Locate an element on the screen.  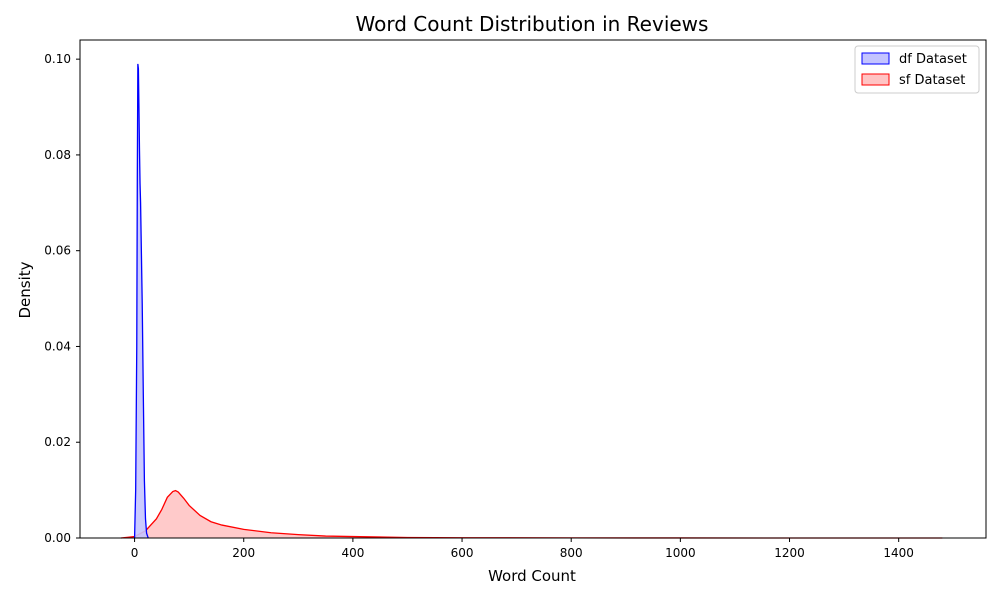
legend-label-sf: sf Dataset is located at coordinates (932, 80).